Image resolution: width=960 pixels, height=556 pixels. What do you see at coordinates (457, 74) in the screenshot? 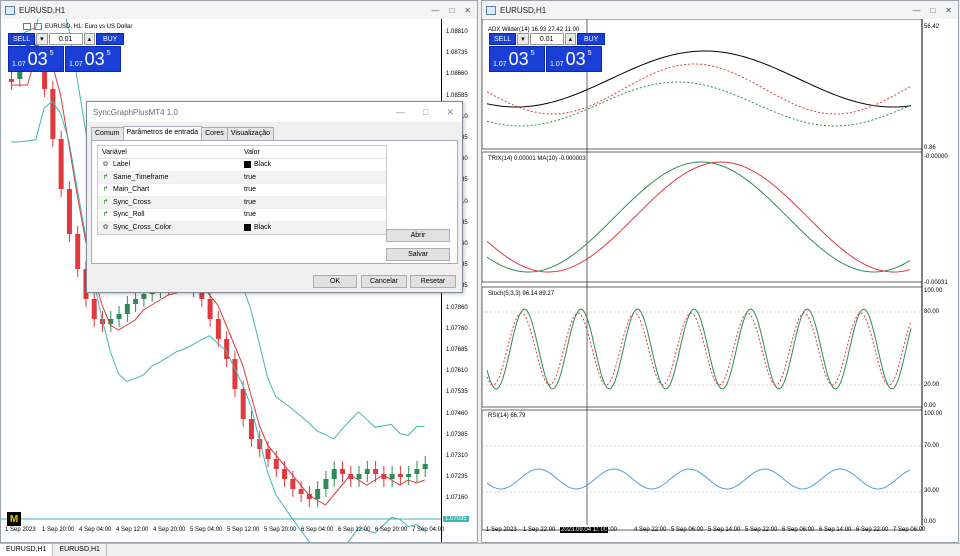
I see `price-tick-label: 1.08660` at bounding box center [457, 74].